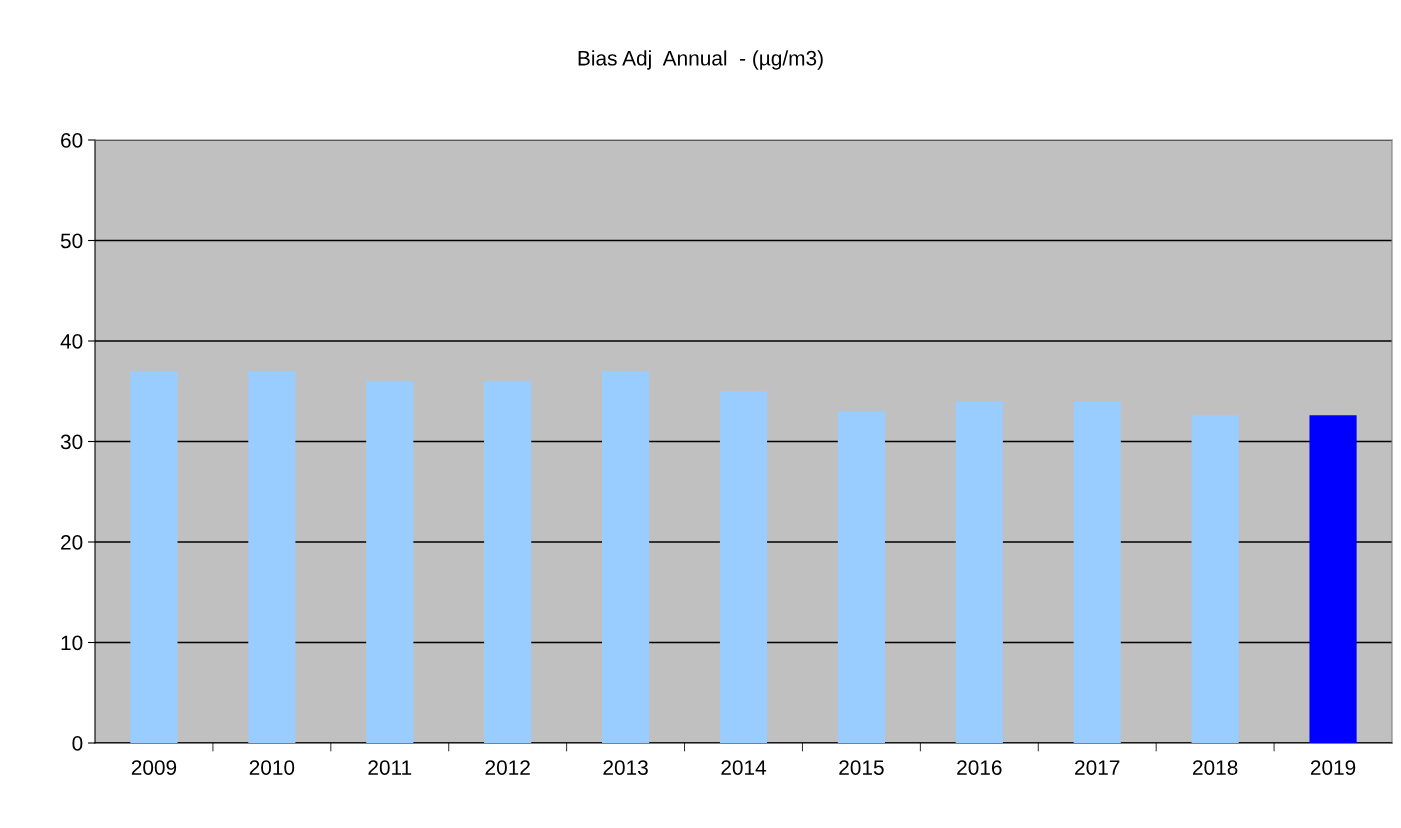 The image size is (1401, 828). I want to click on x-tick-label: 2009, so click(154, 767).